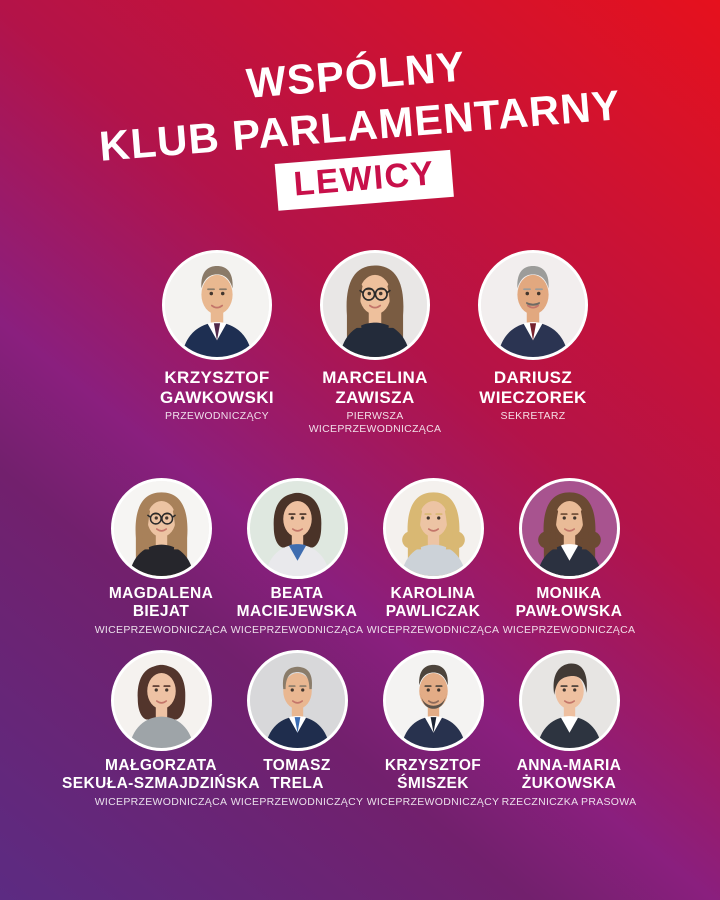  Describe the element at coordinates (533, 387) in the screenshot. I see `person-name: DARIUSZ WIECZOREK` at that location.